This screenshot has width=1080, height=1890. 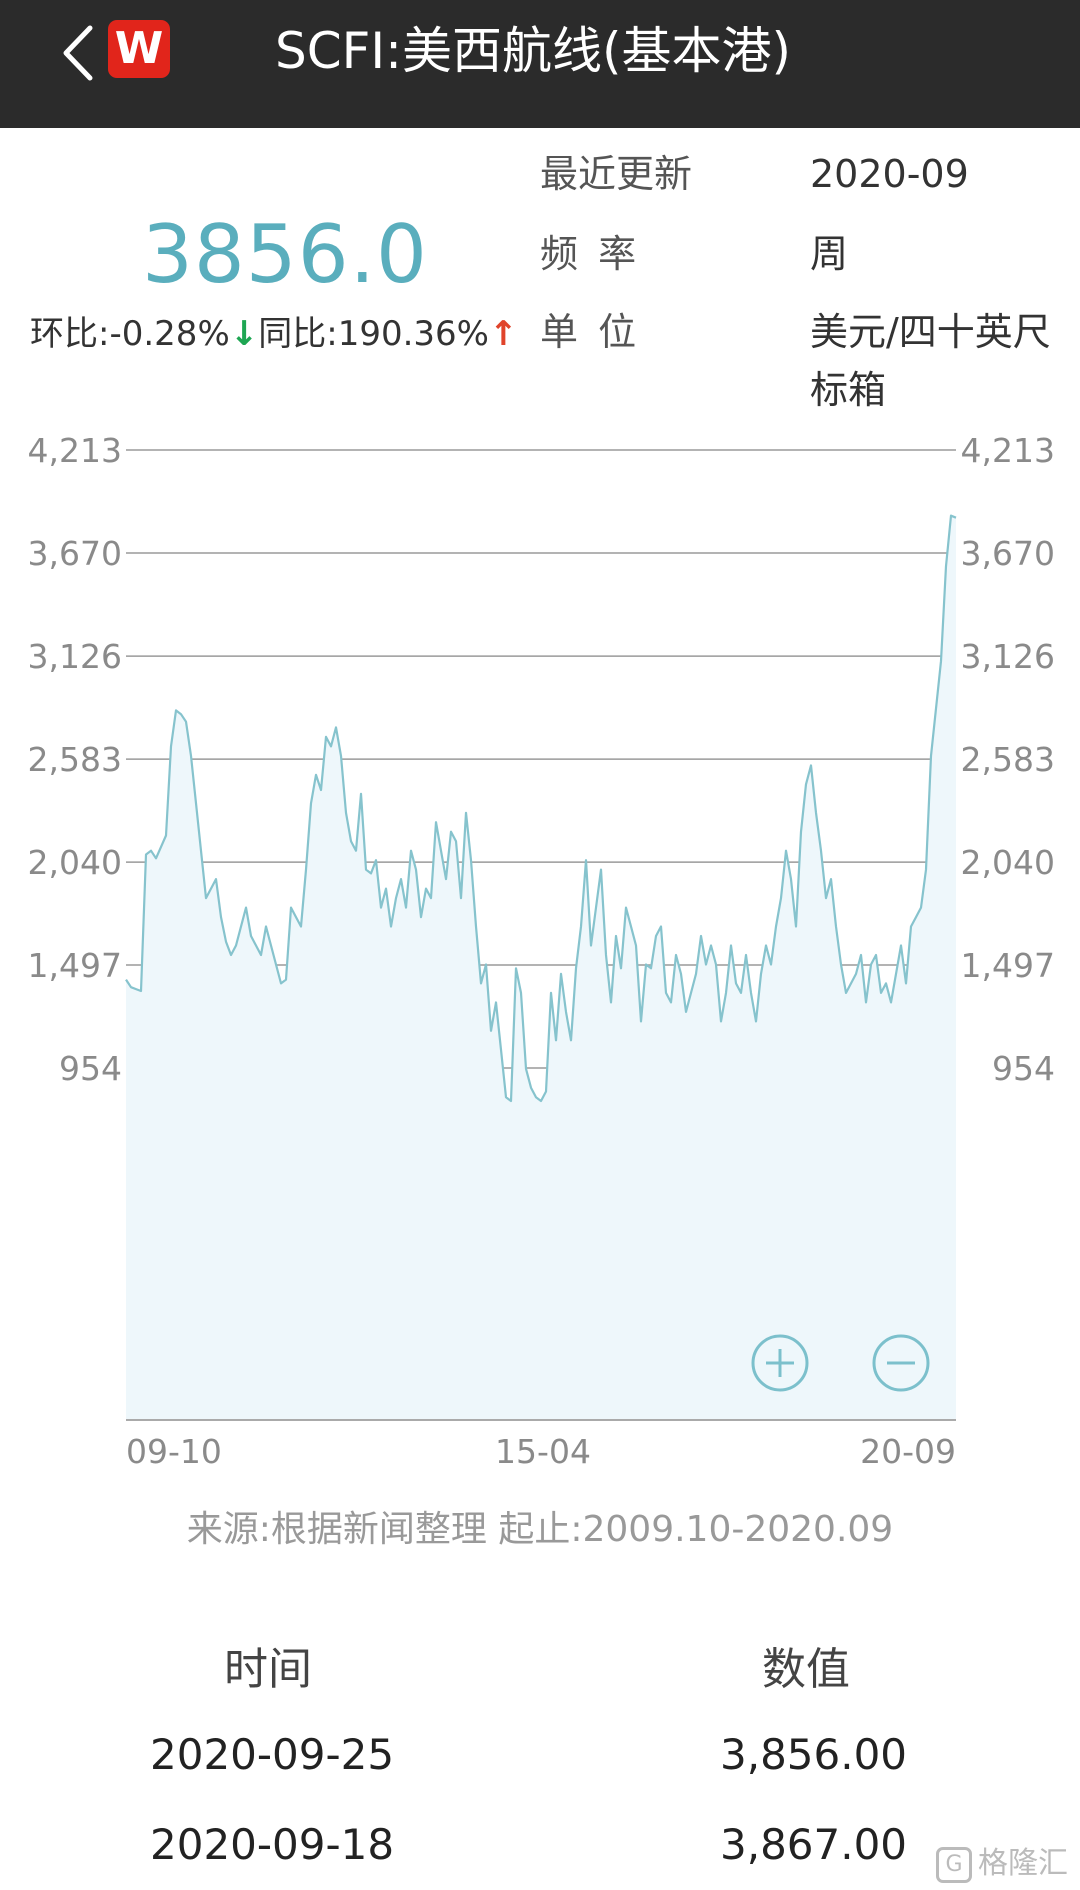 What do you see at coordinates (503, 334) in the screenshot?
I see `up-arrow-icon: ↑` at bounding box center [503, 334].